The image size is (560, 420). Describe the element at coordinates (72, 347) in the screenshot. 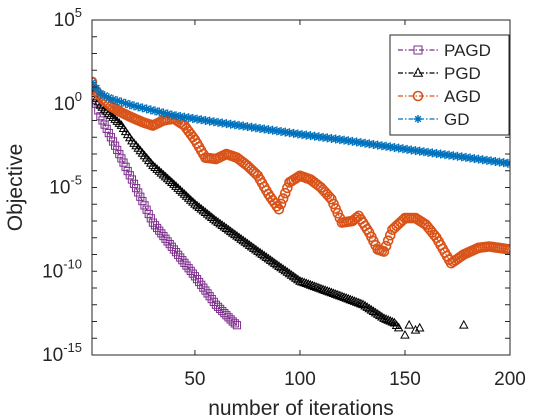

I see `y-tick-exponent: -15` at that location.